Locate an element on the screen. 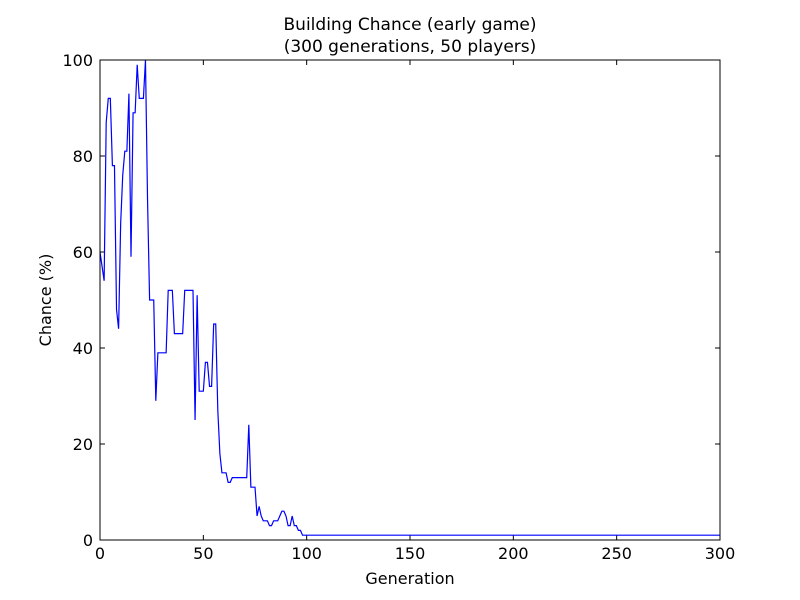 The width and height of the screenshot is (800, 600). x-tick-label: 200 is located at coordinates (513, 553).